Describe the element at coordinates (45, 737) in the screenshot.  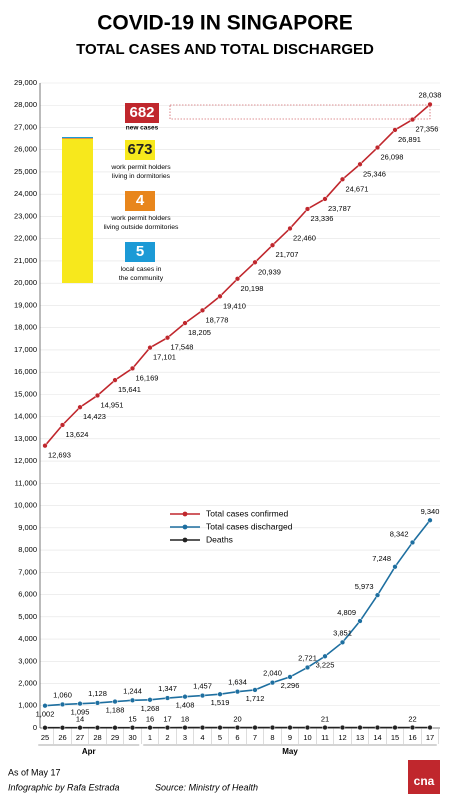
I see `x-tick-label: 25` at that location.